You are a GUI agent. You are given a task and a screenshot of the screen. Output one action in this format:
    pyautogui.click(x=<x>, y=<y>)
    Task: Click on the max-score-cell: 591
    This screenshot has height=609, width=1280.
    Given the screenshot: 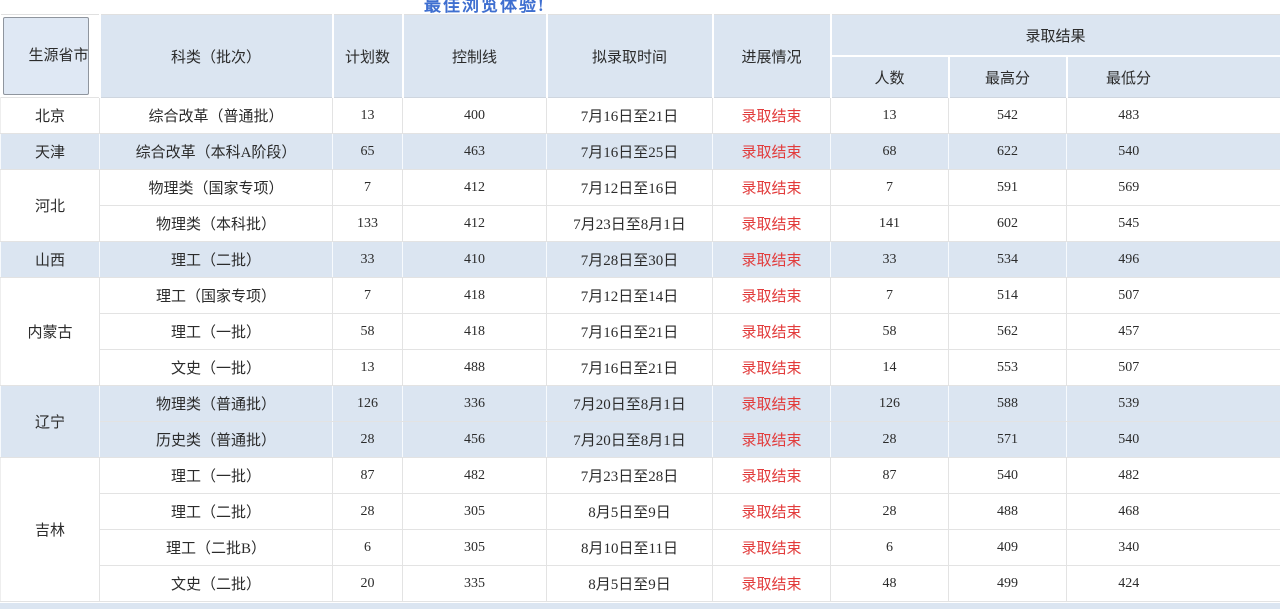 What is the action you would take?
    pyautogui.click(x=1008, y=188)
    